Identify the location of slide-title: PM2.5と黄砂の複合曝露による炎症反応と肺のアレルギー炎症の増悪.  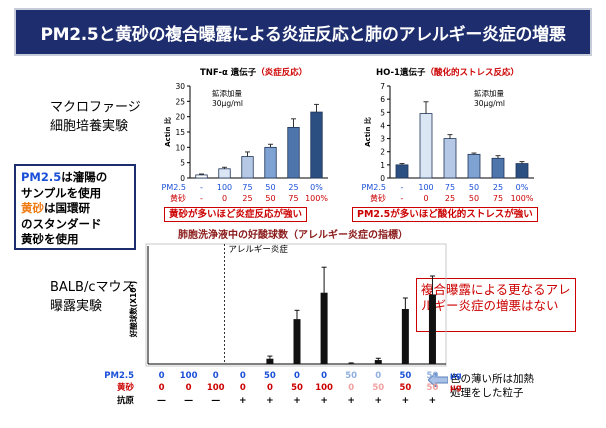
(303, 34).